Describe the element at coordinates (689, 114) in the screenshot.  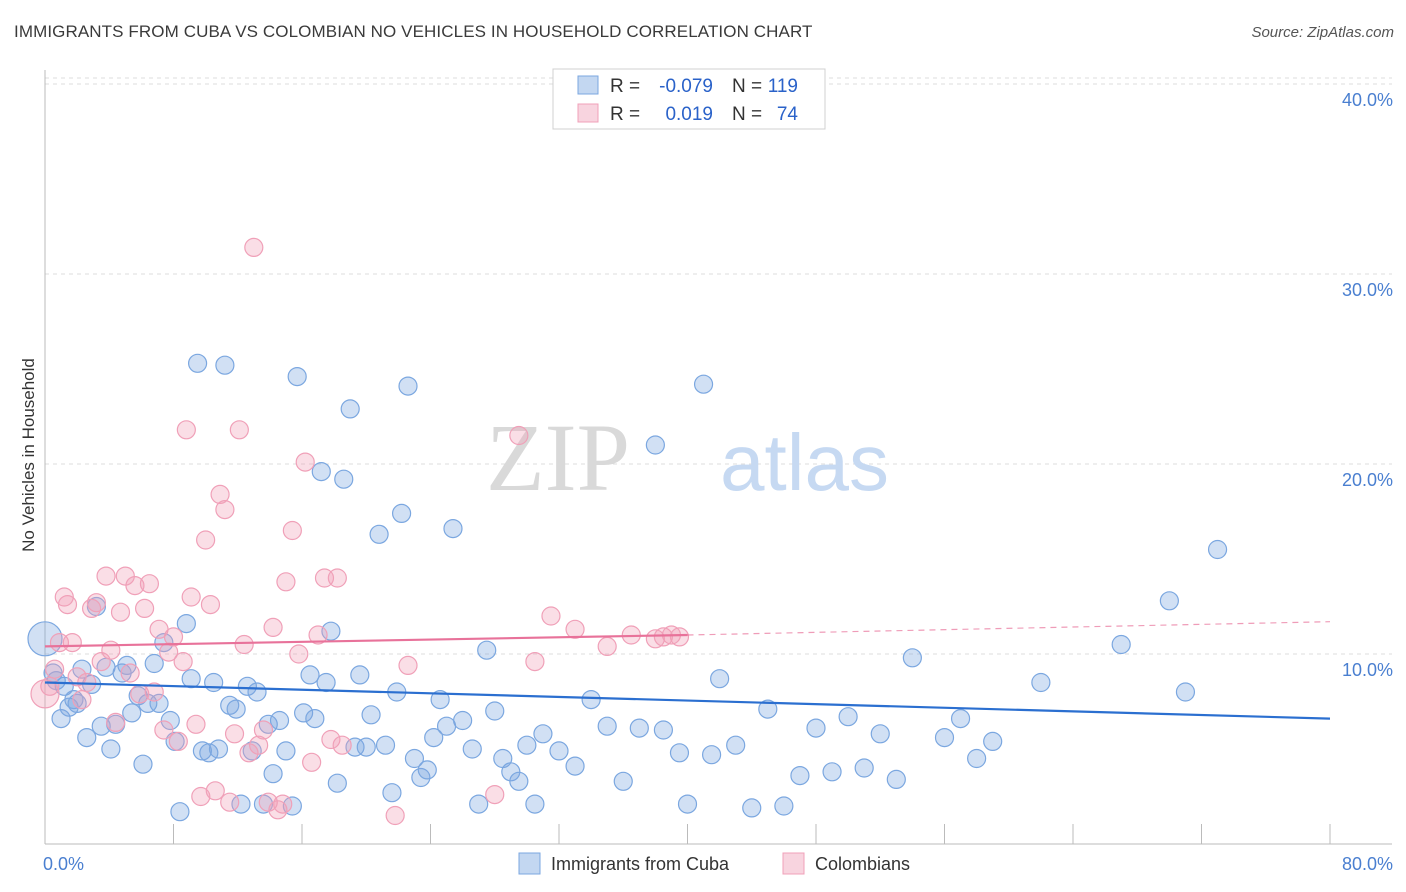
I see `legend-r-value-colombians: 0.019` at that location.